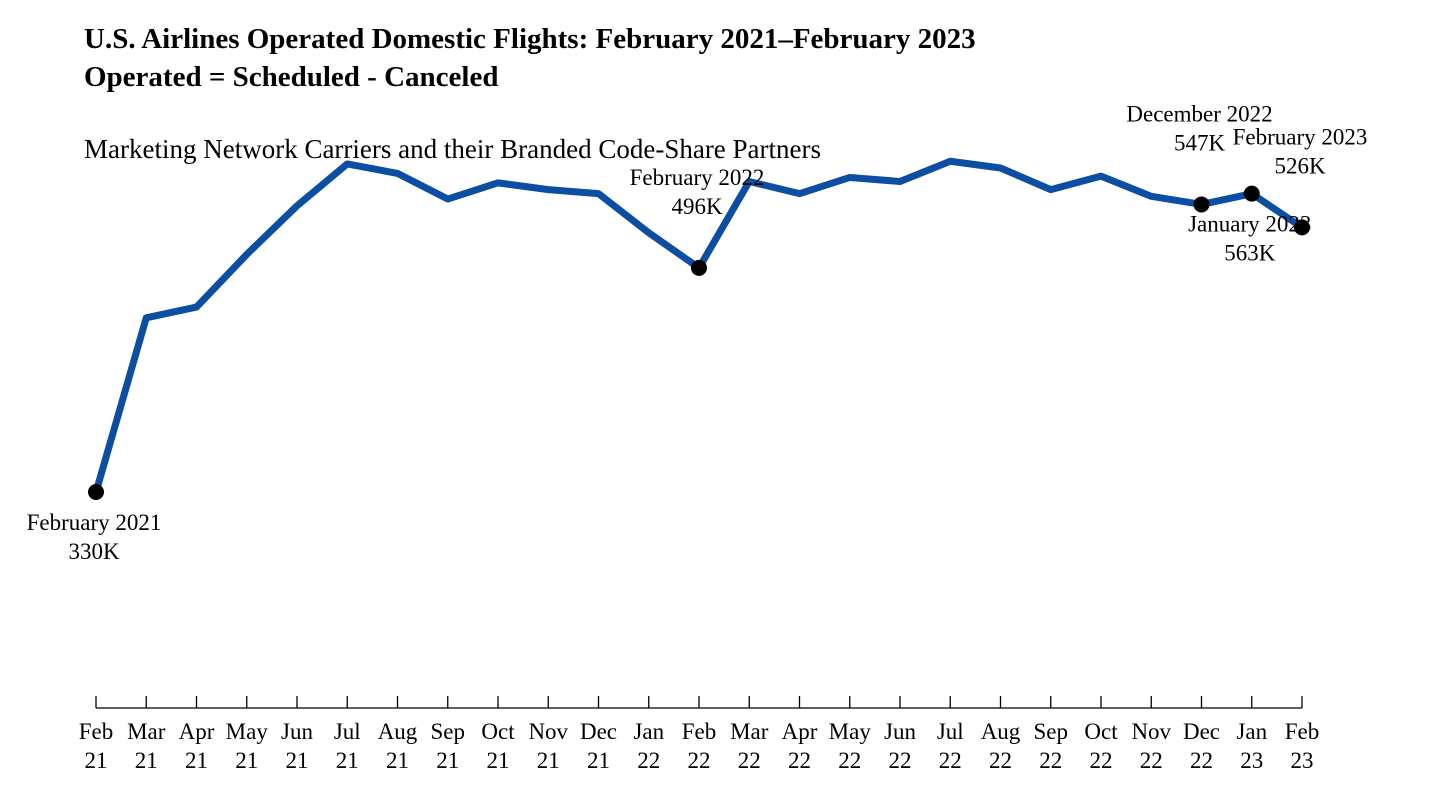 The width and height of the screenshot is (1430, 792). What do you see at coordinates (297, 760) in the screenshot?
I see `x-tick-label-year-4: 21` at bounding box center [297, 760].